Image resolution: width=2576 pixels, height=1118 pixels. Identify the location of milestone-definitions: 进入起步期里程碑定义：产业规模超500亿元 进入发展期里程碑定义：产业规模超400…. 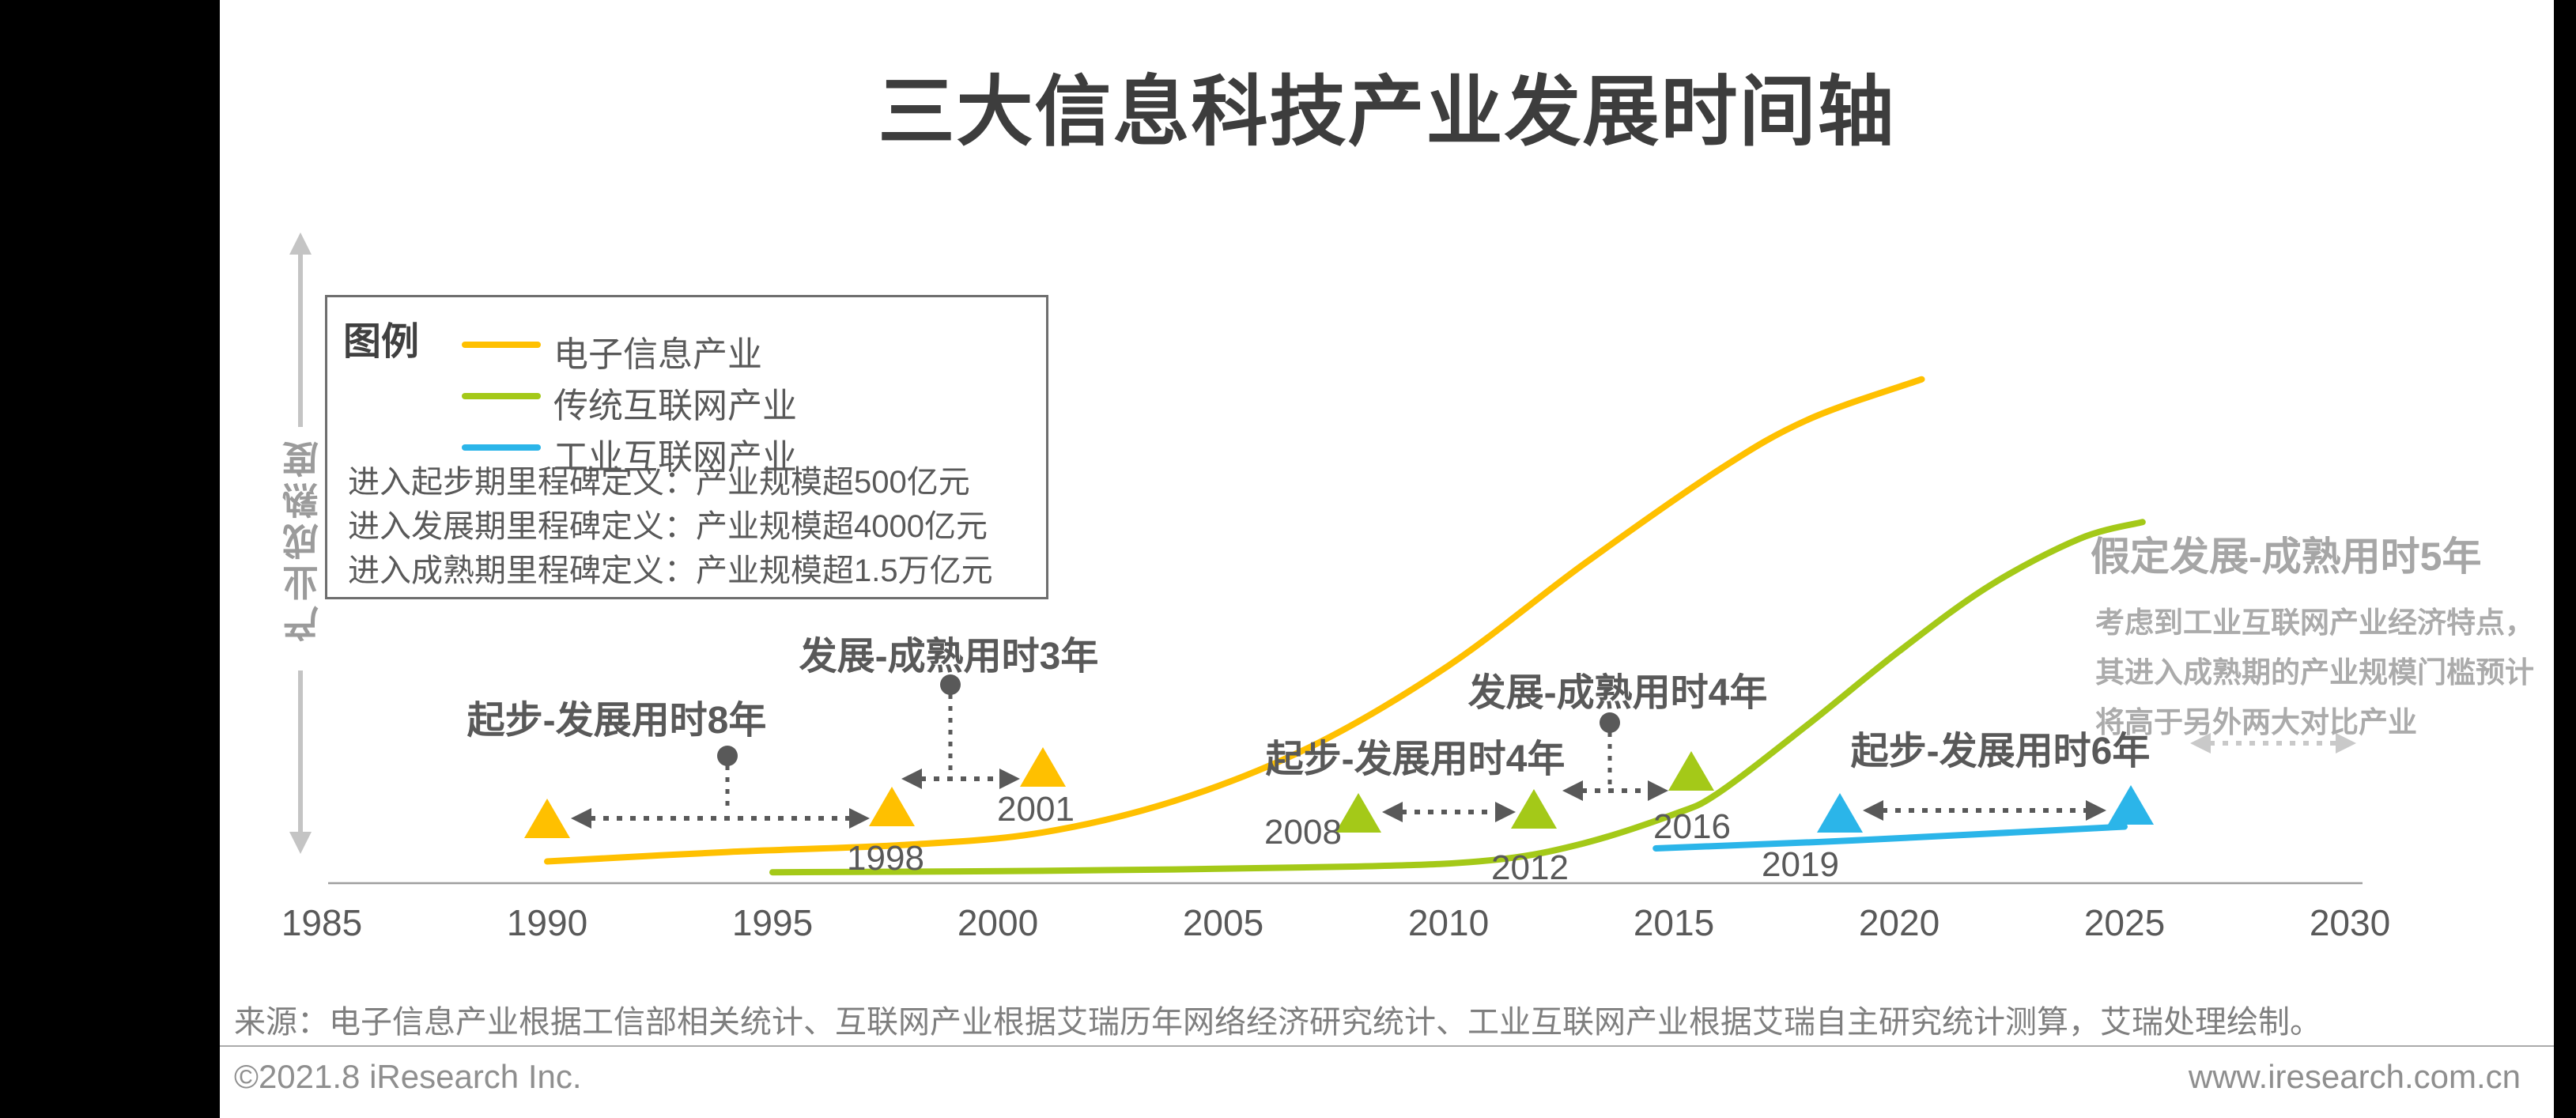
(670, 526).